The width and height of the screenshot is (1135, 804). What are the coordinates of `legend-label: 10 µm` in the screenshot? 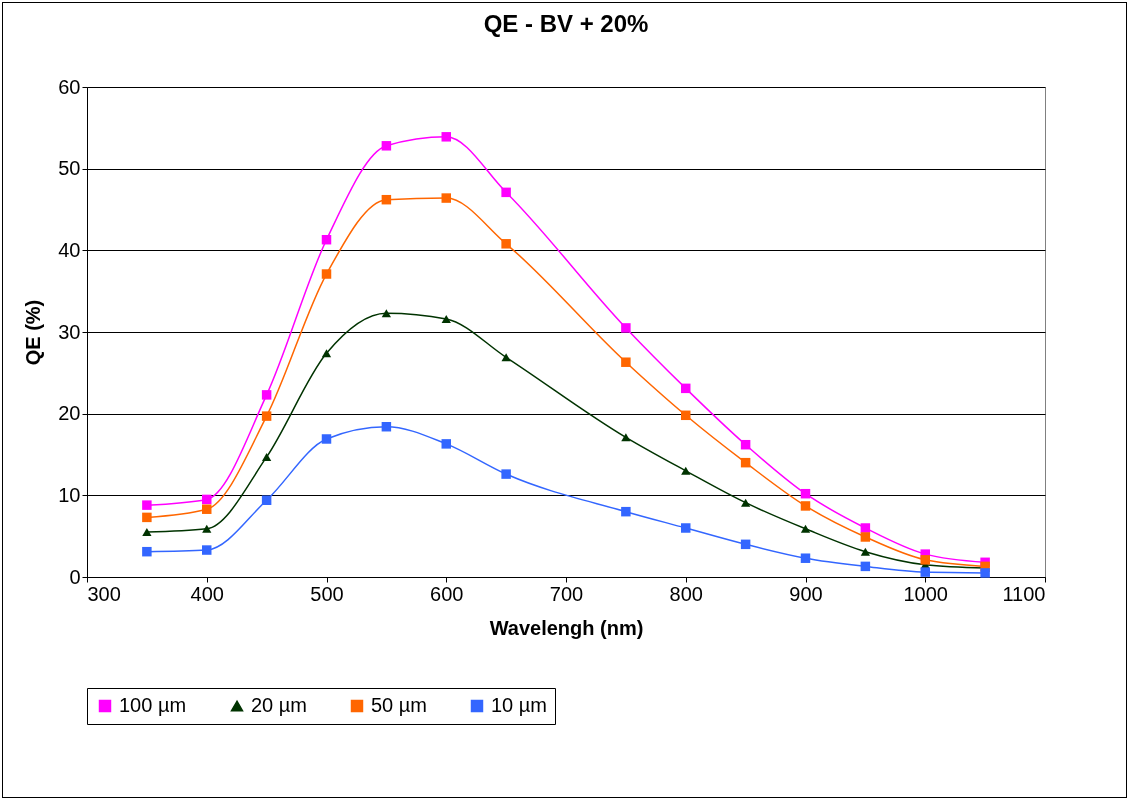 It's located at (519, 705).